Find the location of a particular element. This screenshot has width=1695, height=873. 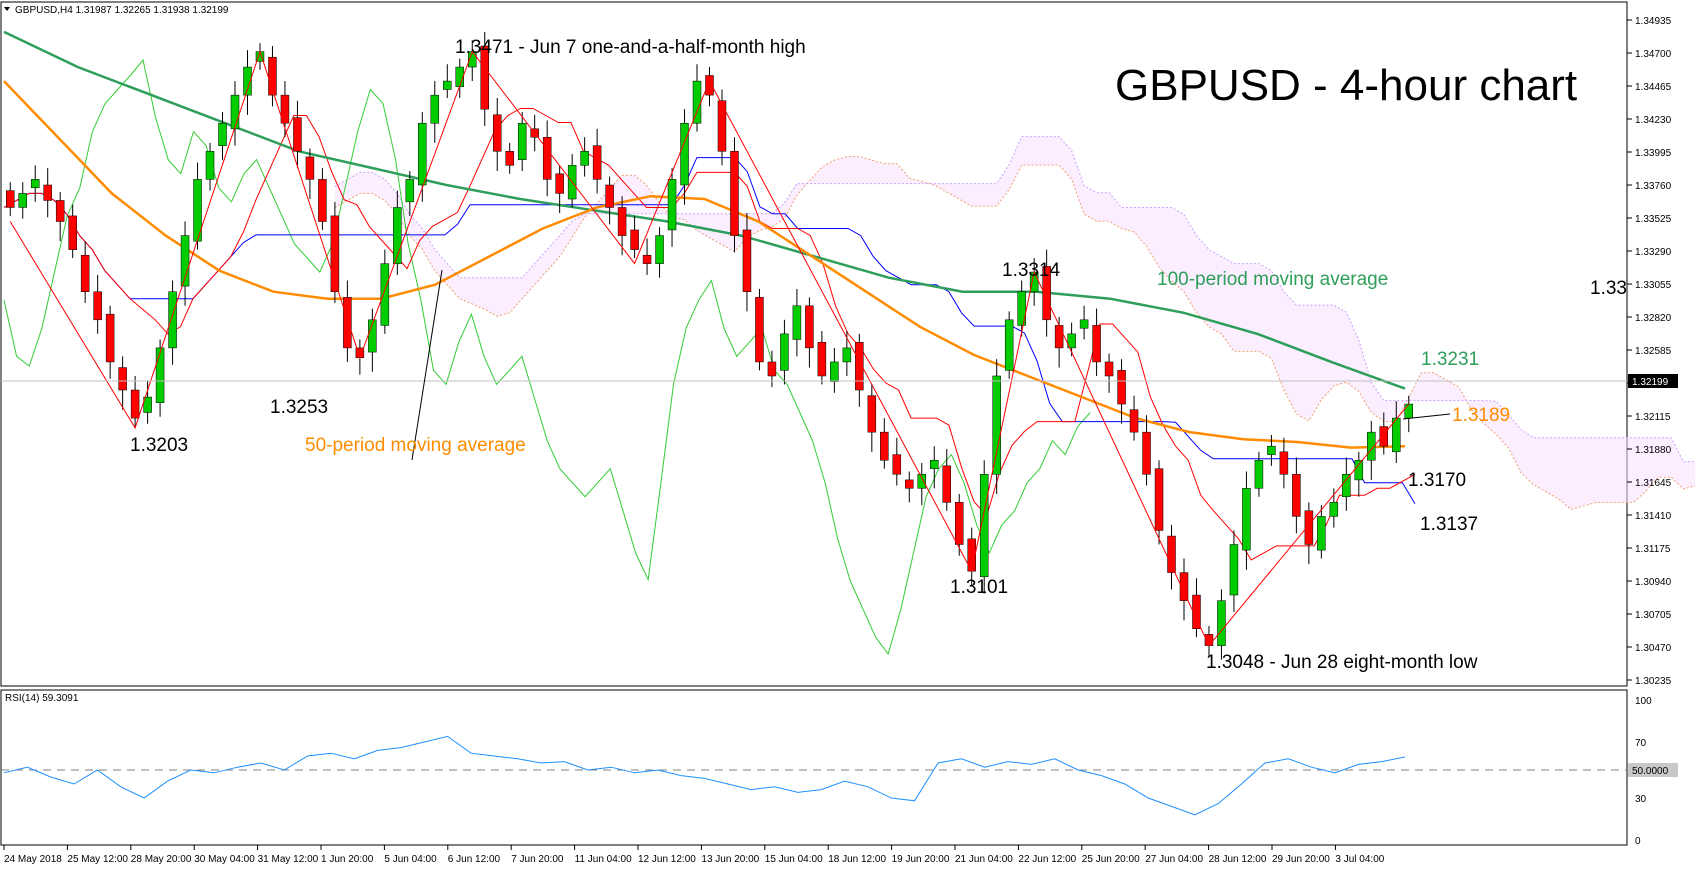

annotation-13231: 1.3231 is located at coordinates (1450, 359).